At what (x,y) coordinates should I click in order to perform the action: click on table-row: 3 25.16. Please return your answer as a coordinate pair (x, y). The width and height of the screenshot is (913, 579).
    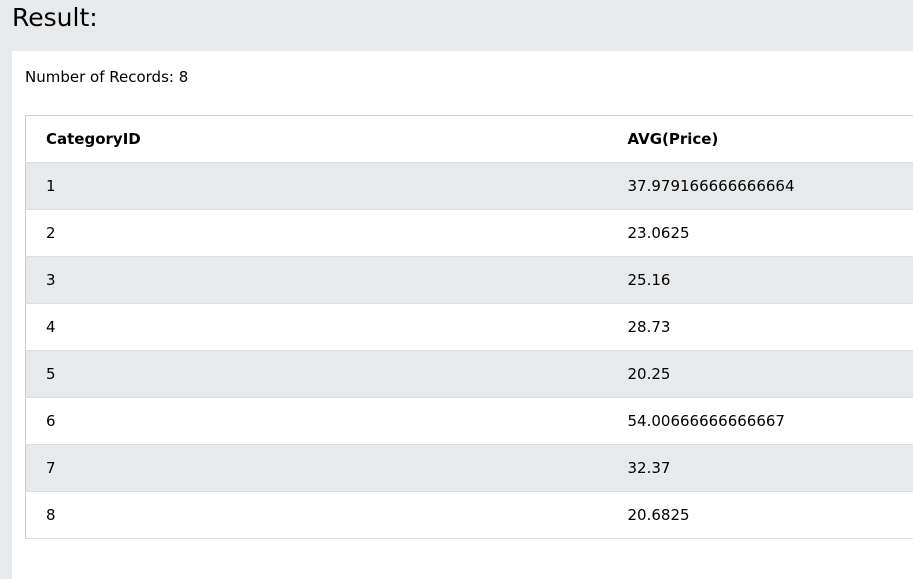
    Looking at the image, I should click on (469, 280).